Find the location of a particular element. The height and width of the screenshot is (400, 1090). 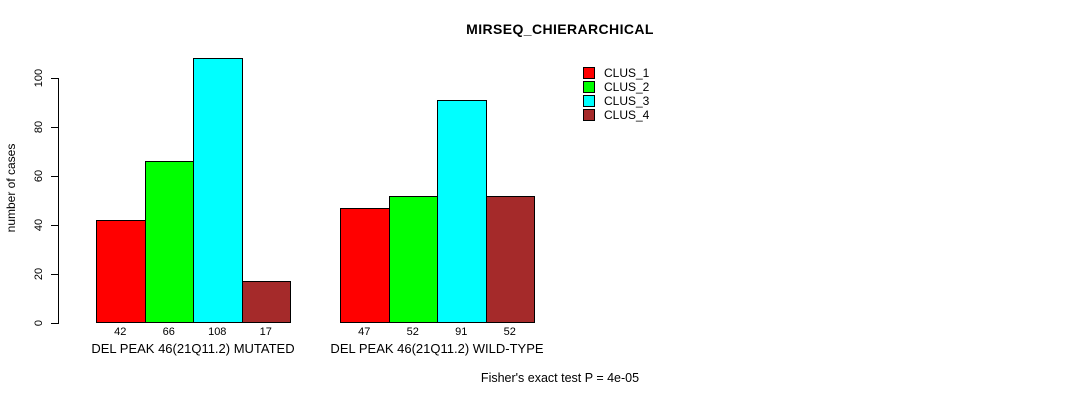

legend-item-clus_4: CLUS_4 is located at coordinates (616, 115).